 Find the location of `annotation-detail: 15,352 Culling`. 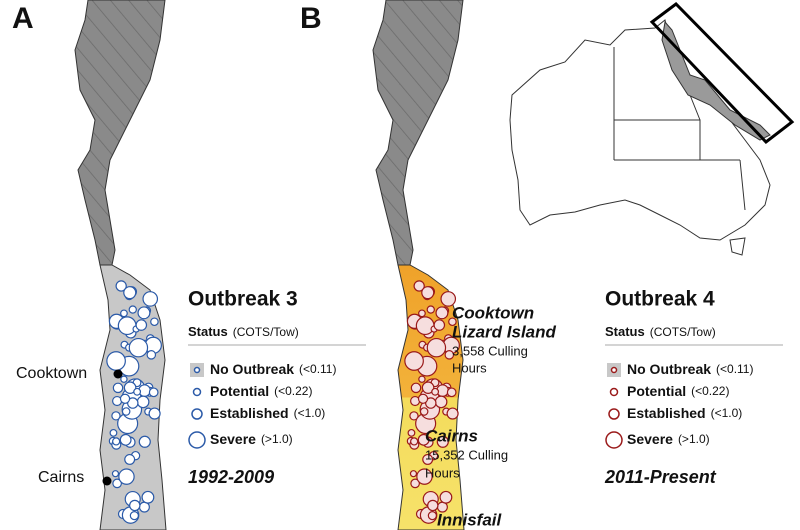

annotation-detail: 15,352 Culling is located at coordinates (466, 454).